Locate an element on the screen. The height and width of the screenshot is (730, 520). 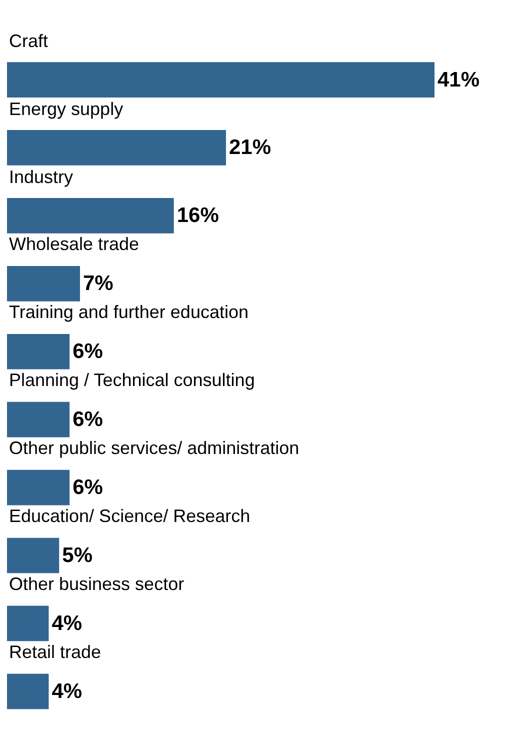
y-tick-label: Other business sector is located at coordinates (96, 584).